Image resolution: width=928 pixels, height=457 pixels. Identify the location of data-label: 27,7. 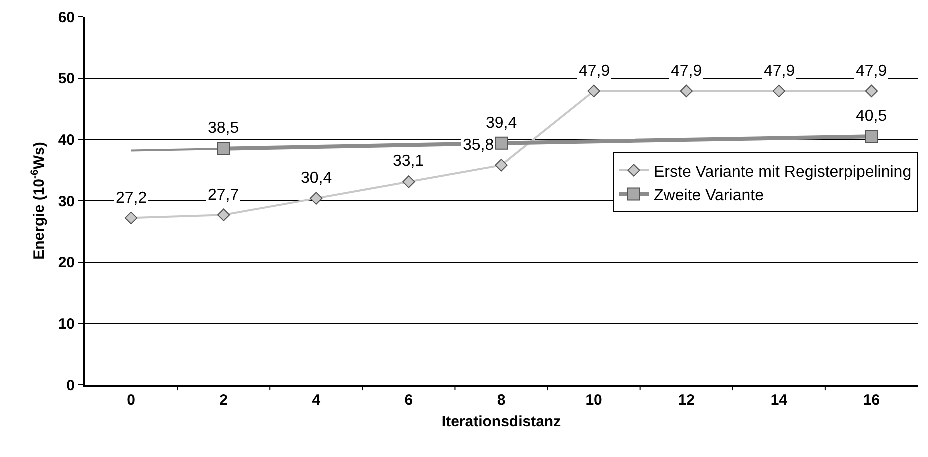
(224, 195).